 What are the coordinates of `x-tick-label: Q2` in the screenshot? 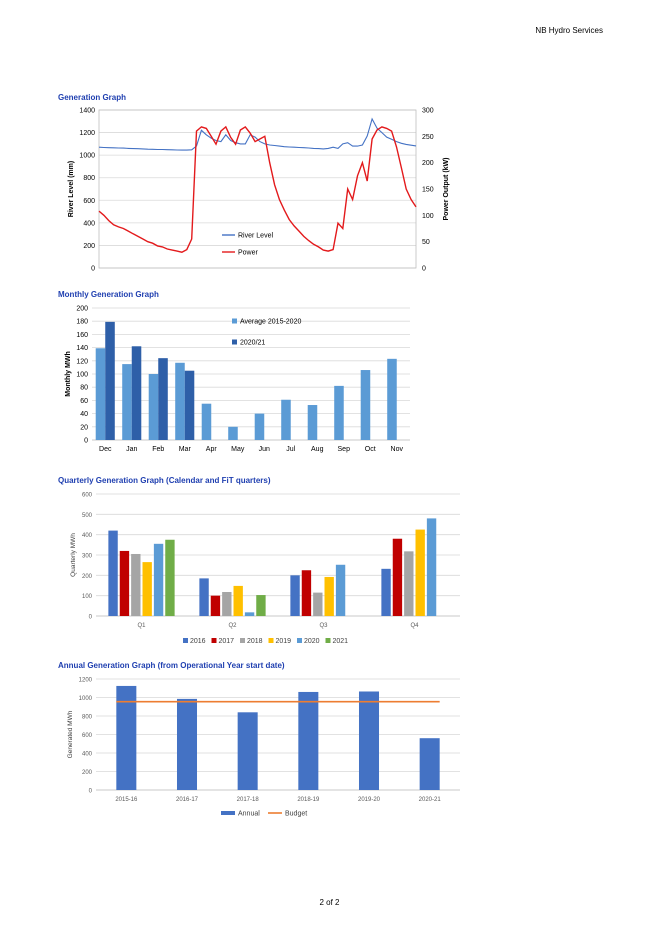 It's located at (232, 626).